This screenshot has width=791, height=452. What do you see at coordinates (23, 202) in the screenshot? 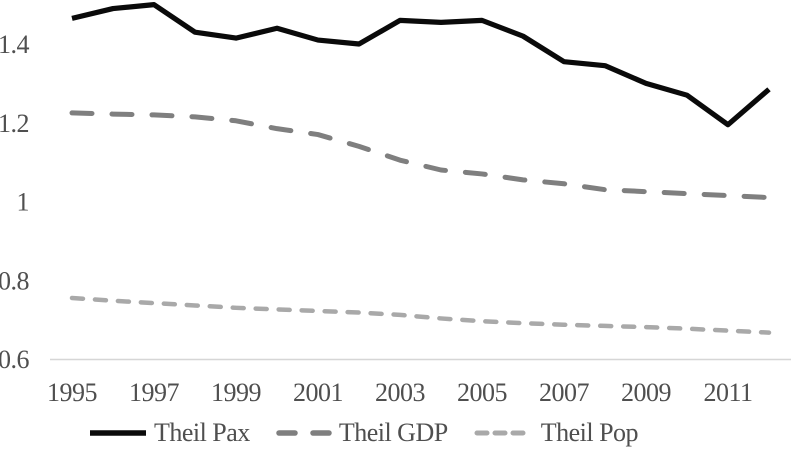
I see `y-axis-tick-label: 1` at bounding box center [23, 202].